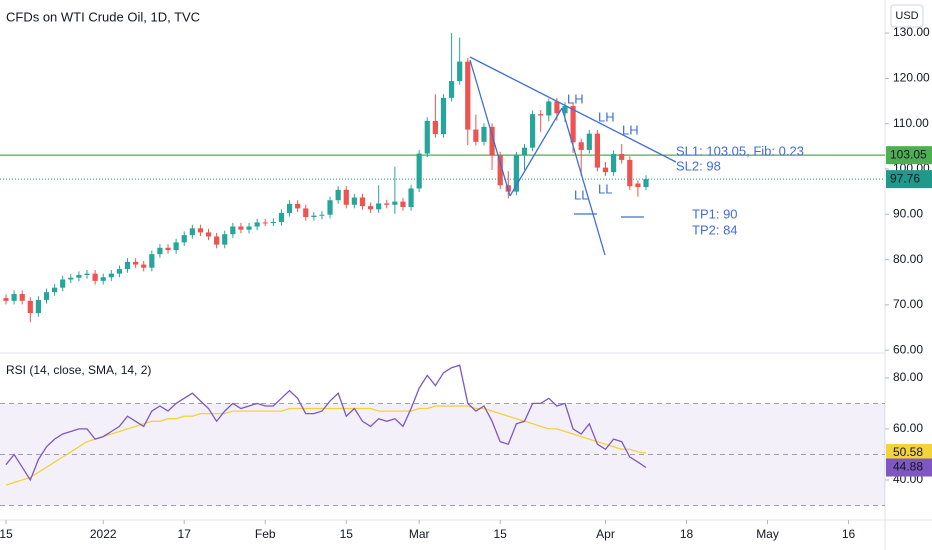  I want to click on rsi-value-label: 50.58, so click(908, 452).